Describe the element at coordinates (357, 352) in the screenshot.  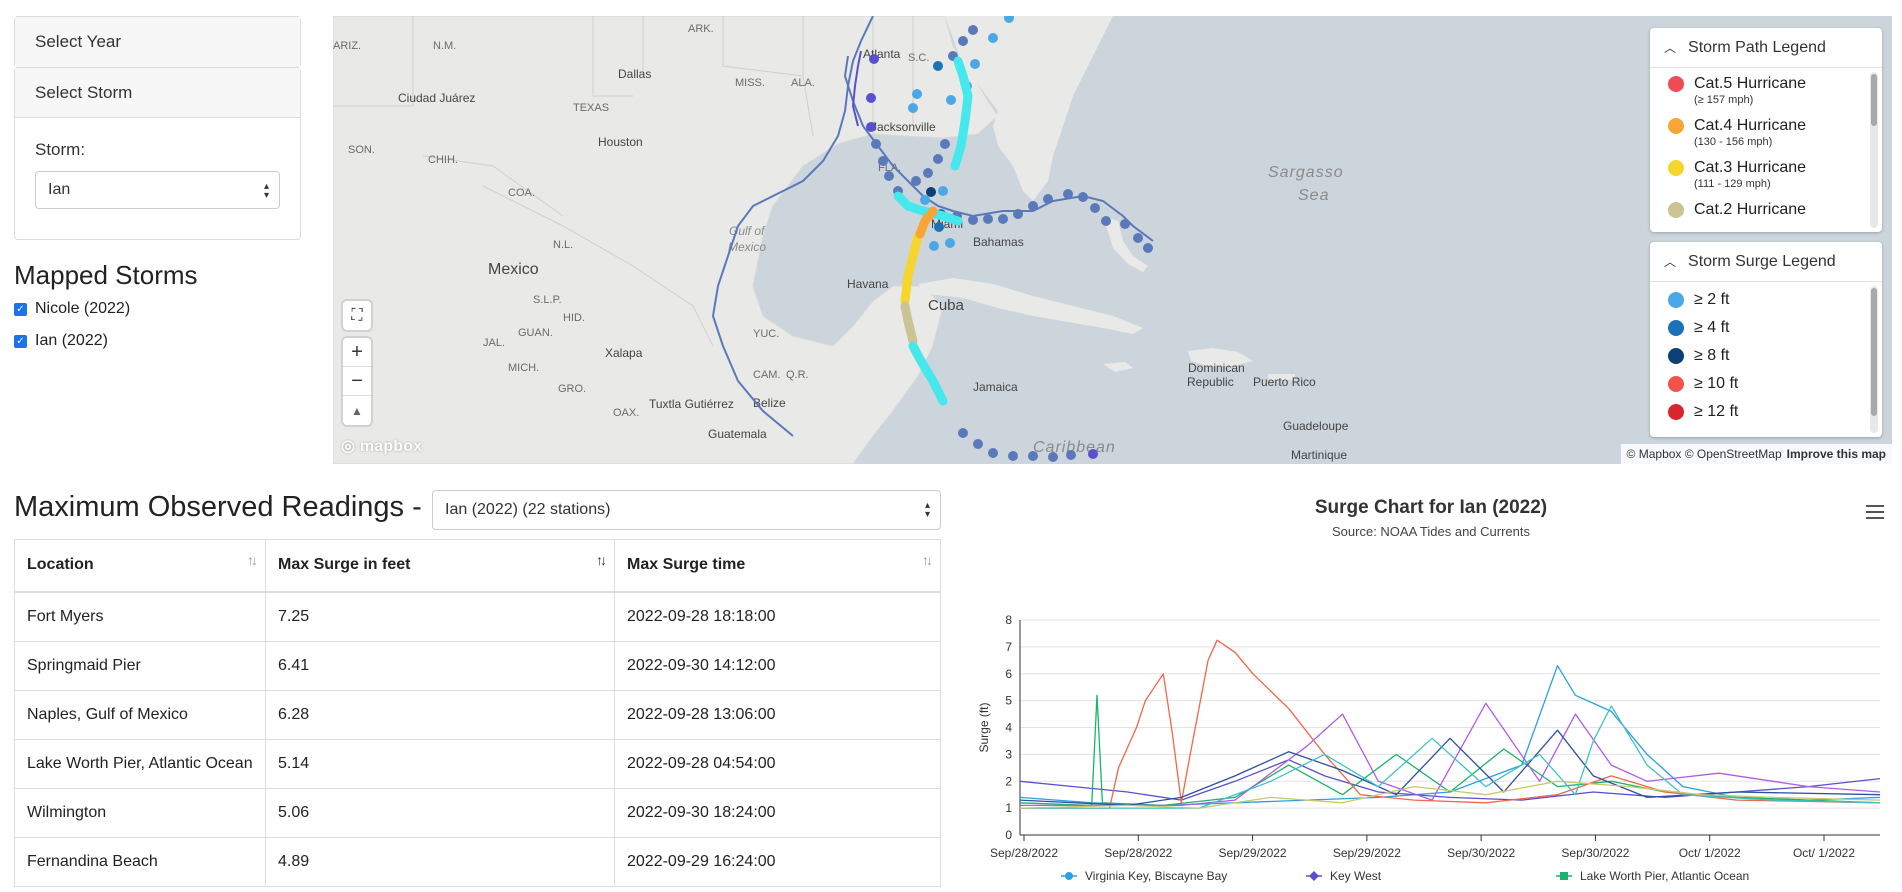
I see `zoom-in-button: +` at that location.